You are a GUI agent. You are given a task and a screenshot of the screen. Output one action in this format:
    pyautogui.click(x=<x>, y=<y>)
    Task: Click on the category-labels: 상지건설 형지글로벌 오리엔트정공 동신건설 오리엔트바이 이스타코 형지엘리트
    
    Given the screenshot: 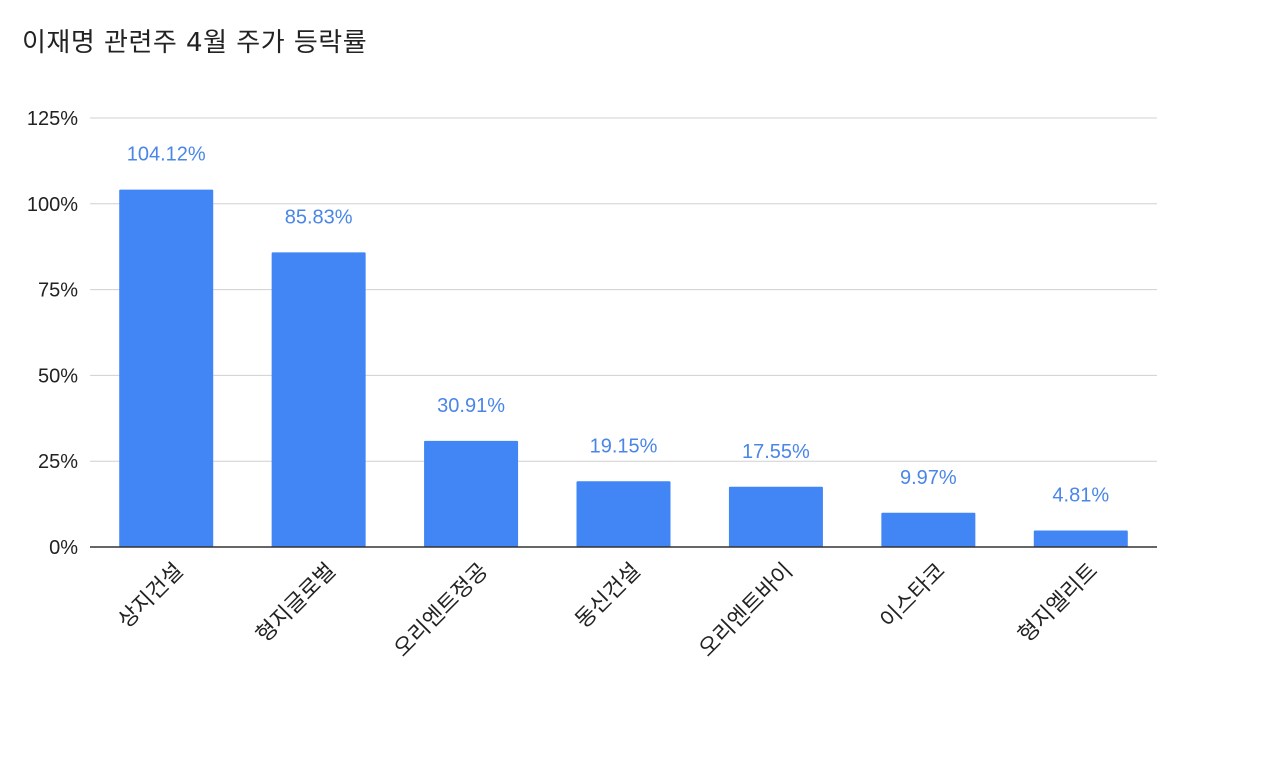 What is the action you would take?
    pyautogui.click(x=609, y=611)
    